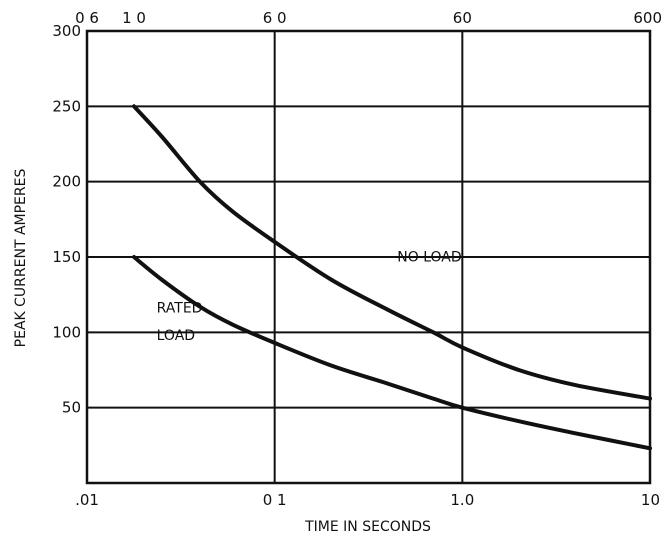  What do you see at coordinates (367, 527) in the screenshot?
I see `x-axis-label: TIME IN SECONDS` at bounding box center [367, 527].